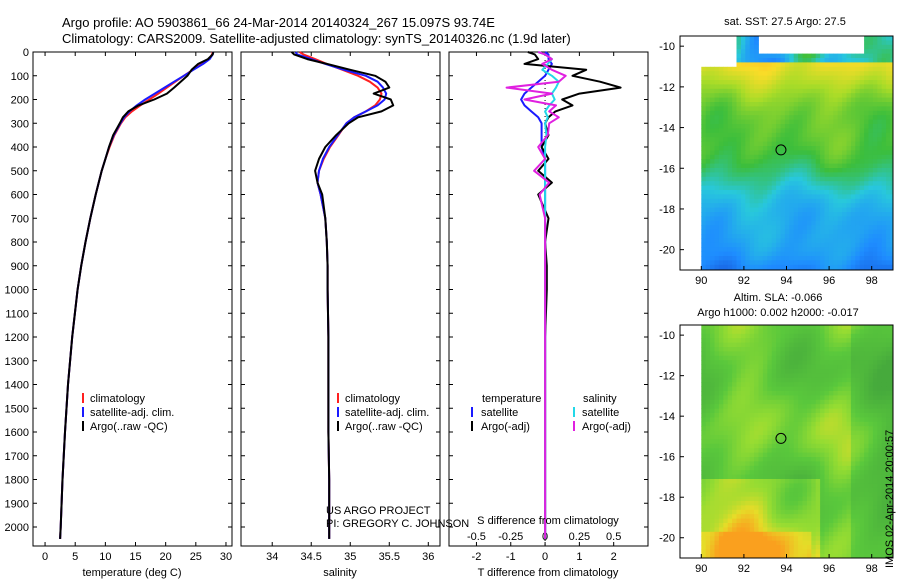  Describe the element at coordinates (786, 569) in the screenshot. I see `xtick-label: 94` at that location.